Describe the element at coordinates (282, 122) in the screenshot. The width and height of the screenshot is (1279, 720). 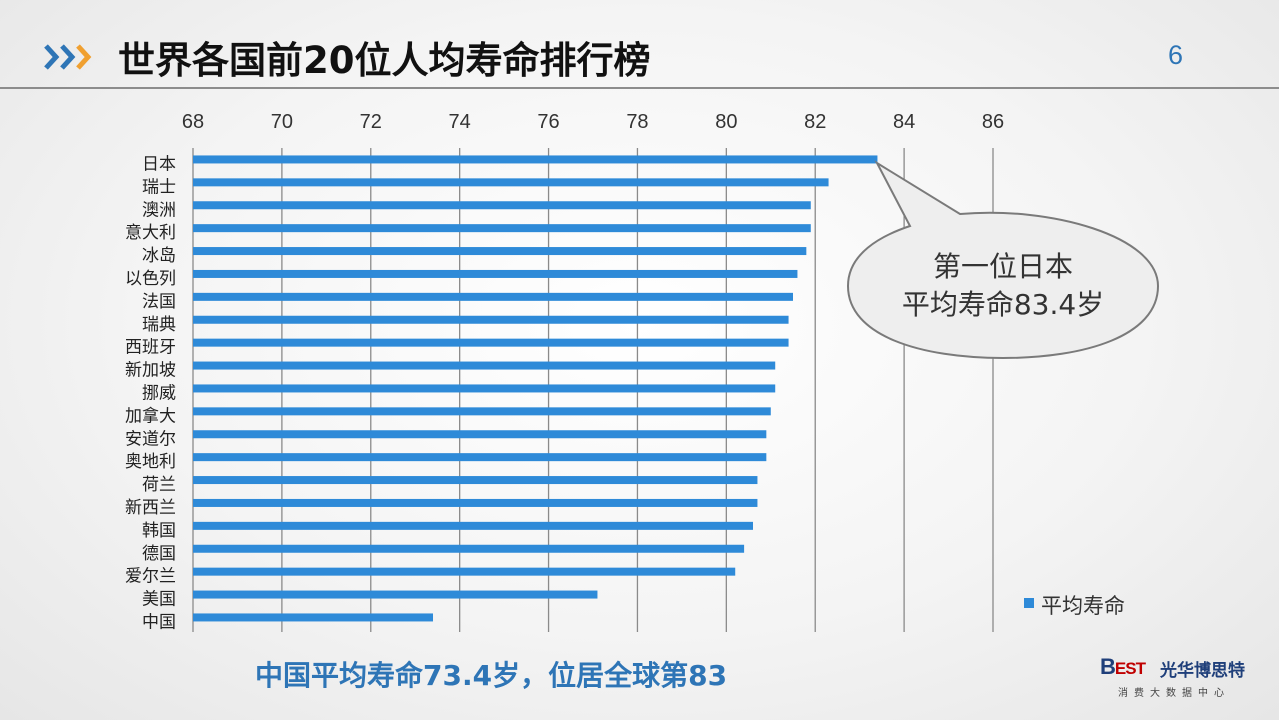
I see `x-tick-label: 70` at that location.